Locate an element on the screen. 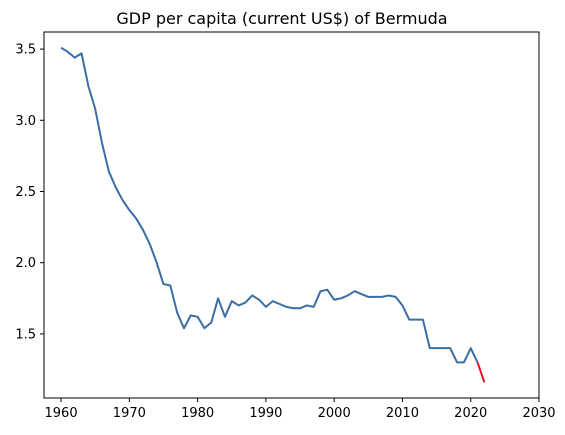 The image size is (565, 435). x-tick-label: 2010 is located at coordinates (402, 413).